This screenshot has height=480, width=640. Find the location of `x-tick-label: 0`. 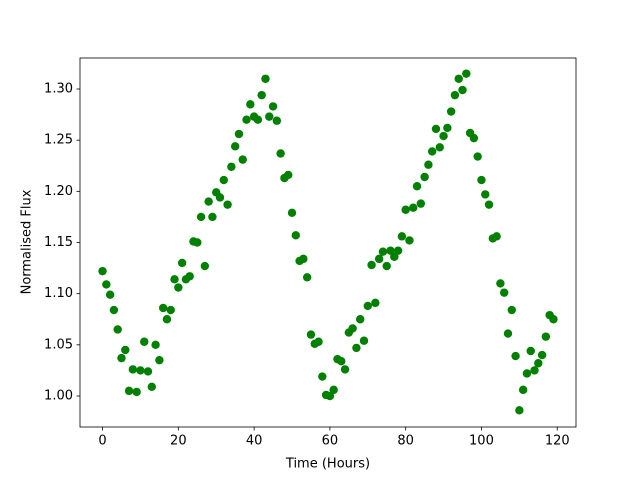

x-tick-label: 0 is located at coordinates (102, 441).